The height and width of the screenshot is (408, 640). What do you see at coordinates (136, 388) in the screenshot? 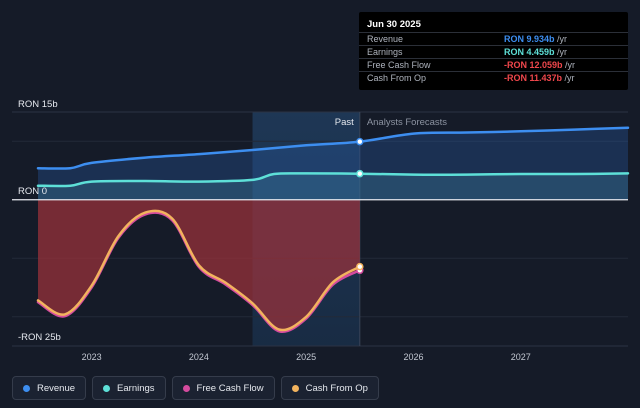
I see `legend-label: Earnings` at bounding box center [136, 388].